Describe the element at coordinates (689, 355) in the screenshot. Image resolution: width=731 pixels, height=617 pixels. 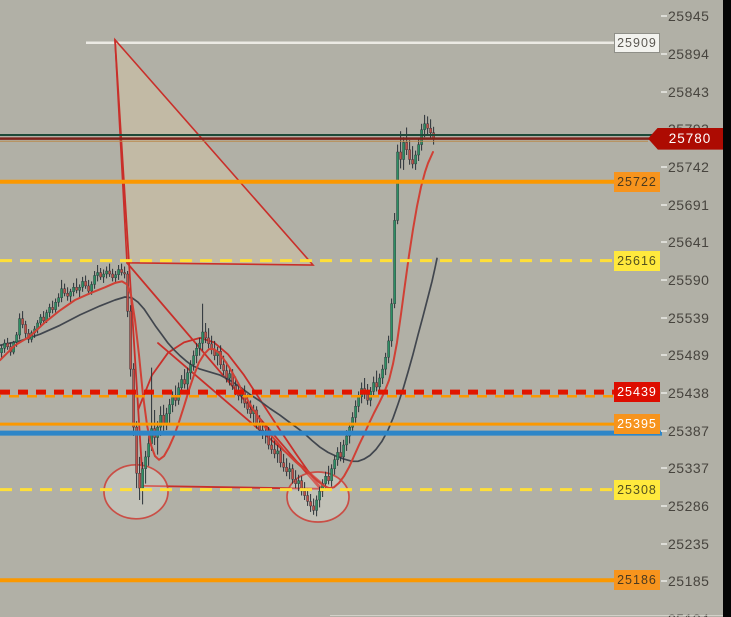
I see `axis-tick-label: 25489` at that location.